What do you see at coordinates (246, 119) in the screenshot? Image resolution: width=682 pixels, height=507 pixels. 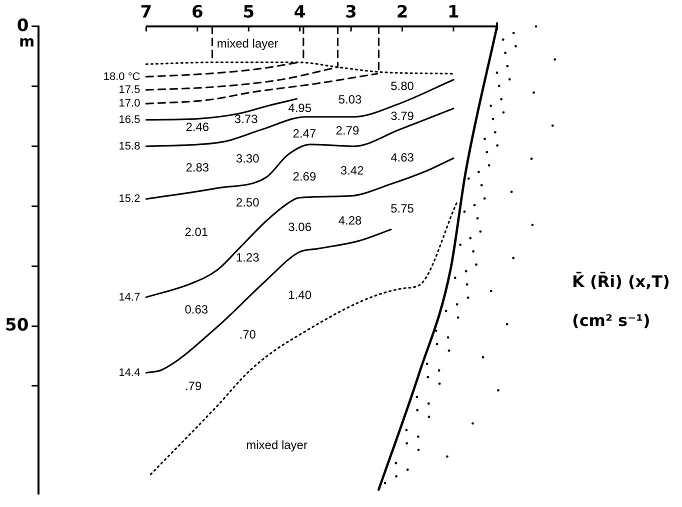 I see `annotation: 3.73` at bounding box center [246, 119].